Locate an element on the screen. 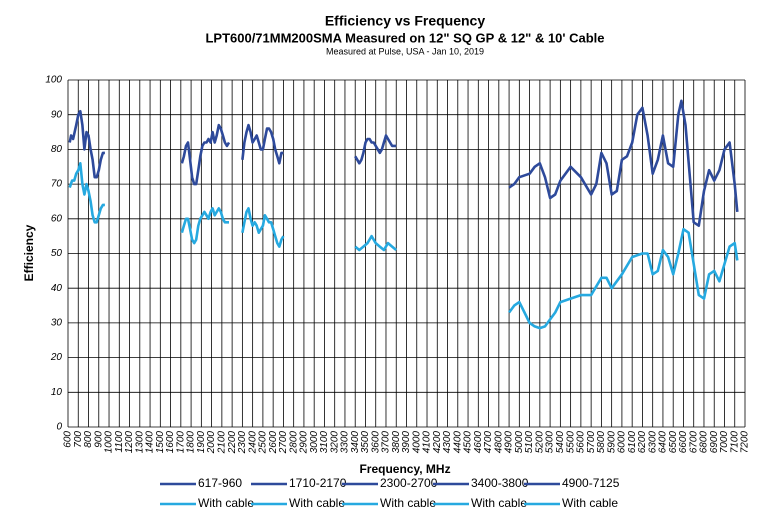 The width and height of the screenshot is (758, 517). x-tick-label: 5000 is located at coordinates (519, 442).